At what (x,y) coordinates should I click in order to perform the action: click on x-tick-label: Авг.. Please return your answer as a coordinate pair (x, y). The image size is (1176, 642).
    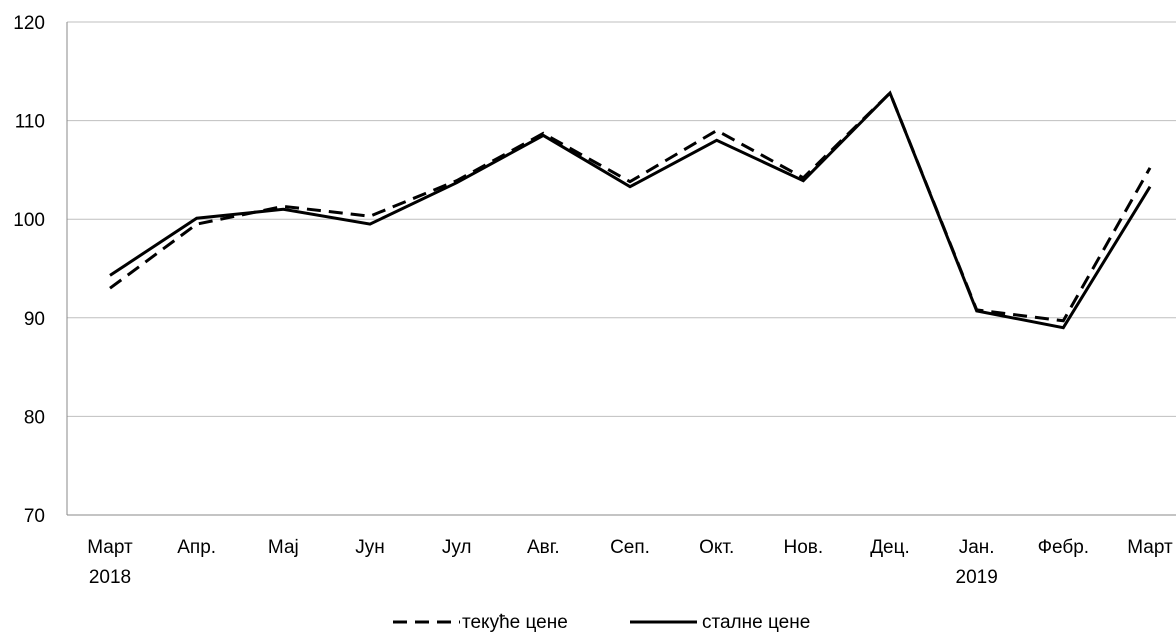
    Looking at the image, I should click on (543, 547).